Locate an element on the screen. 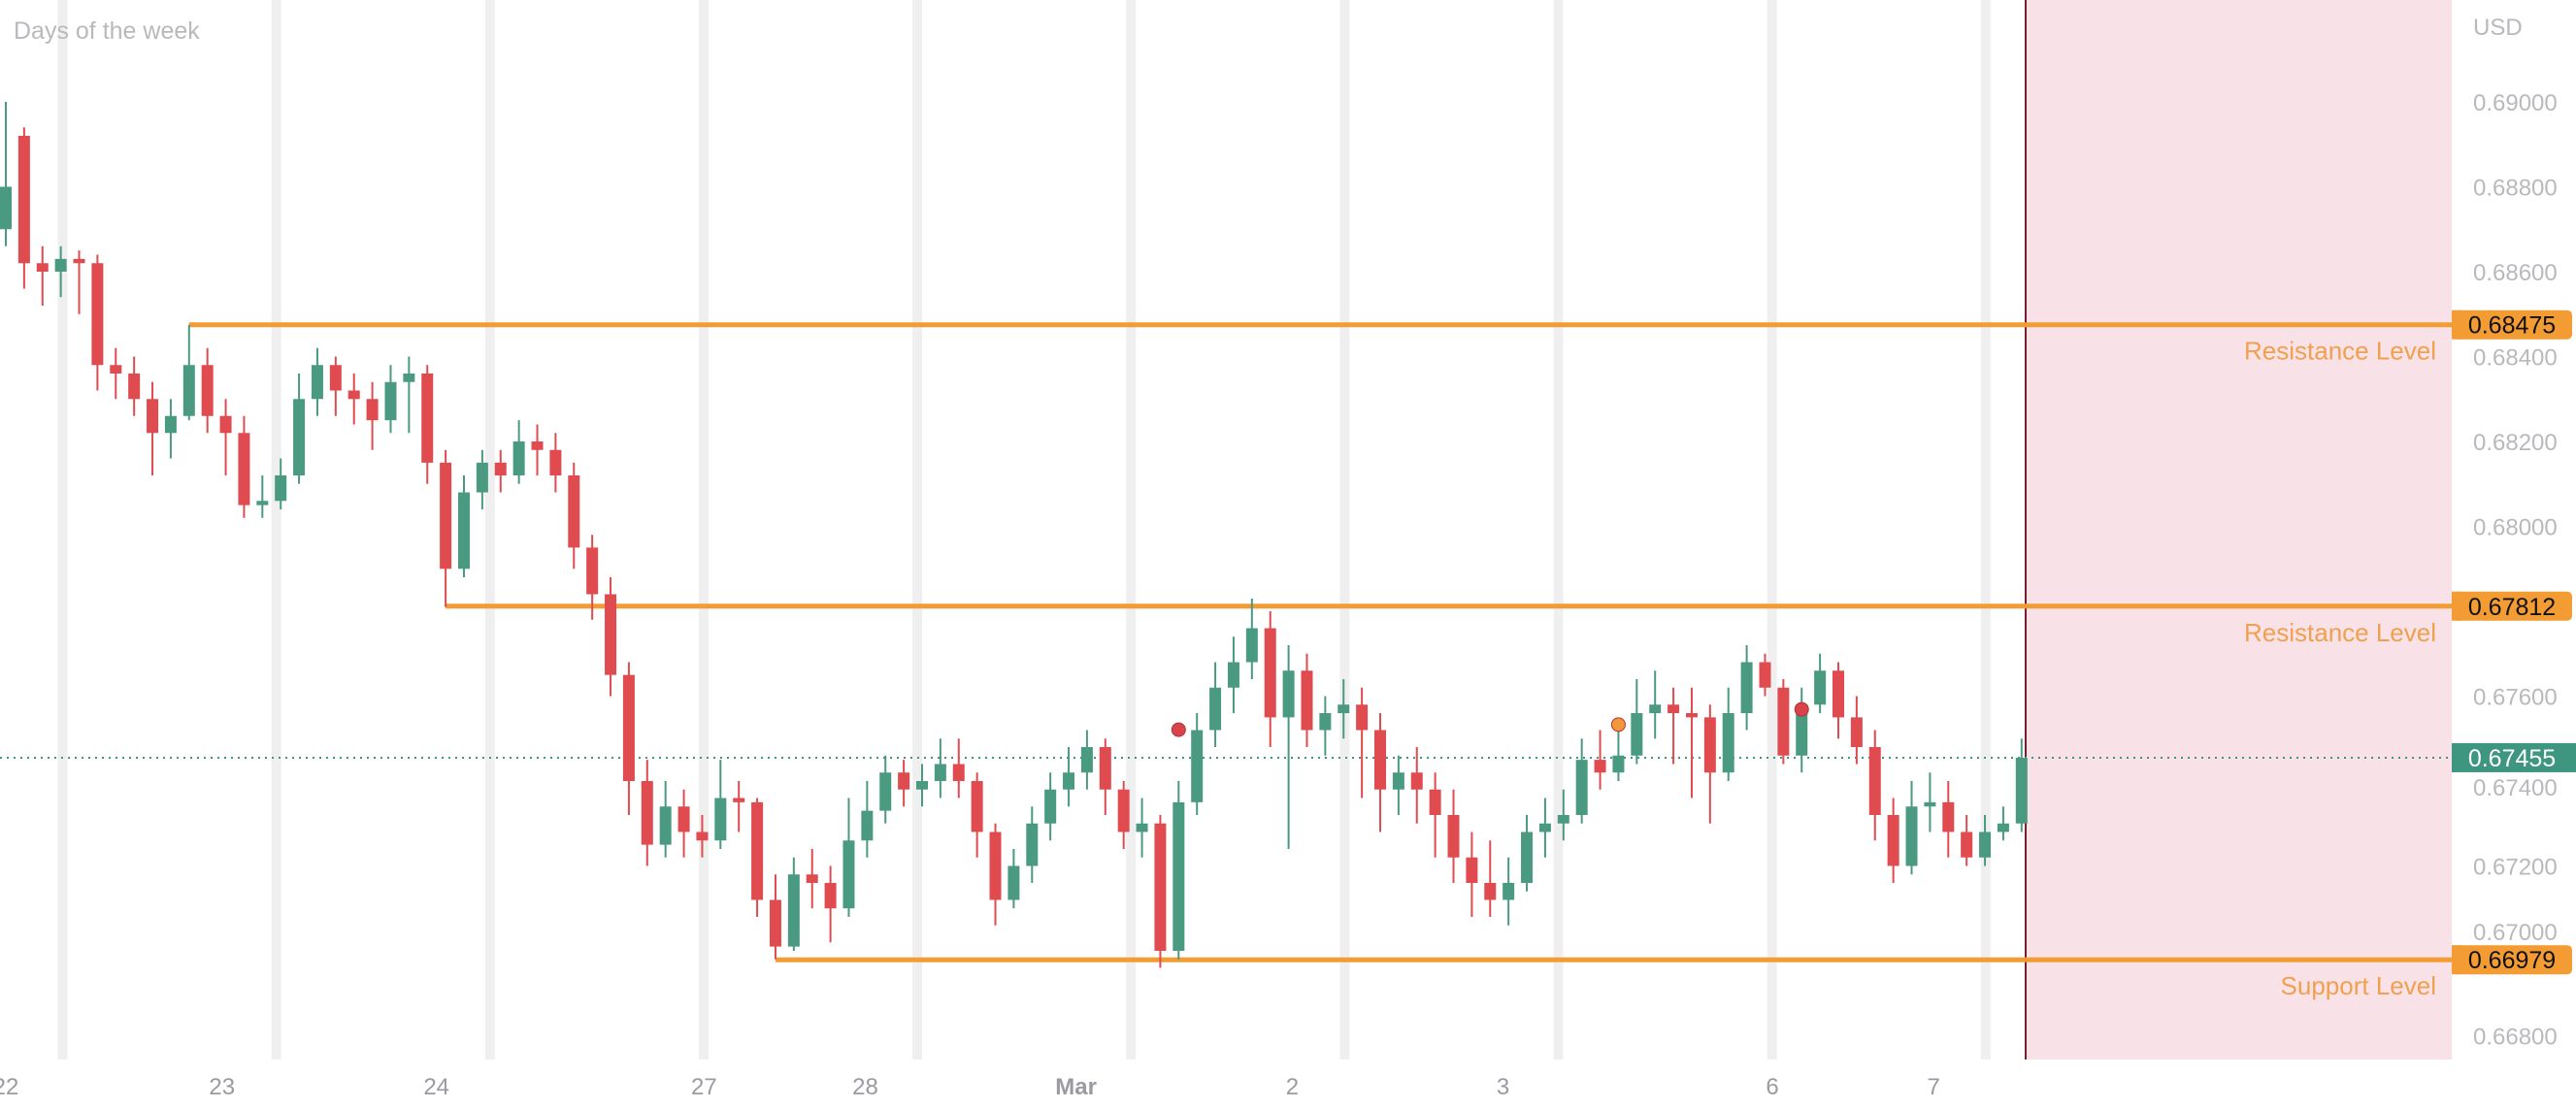 The width and height of the screenshot is (2576, 1108). price-tags: 0.68475 0.67812 0.66979 0.67455 is located at coordinates (2514, 643).